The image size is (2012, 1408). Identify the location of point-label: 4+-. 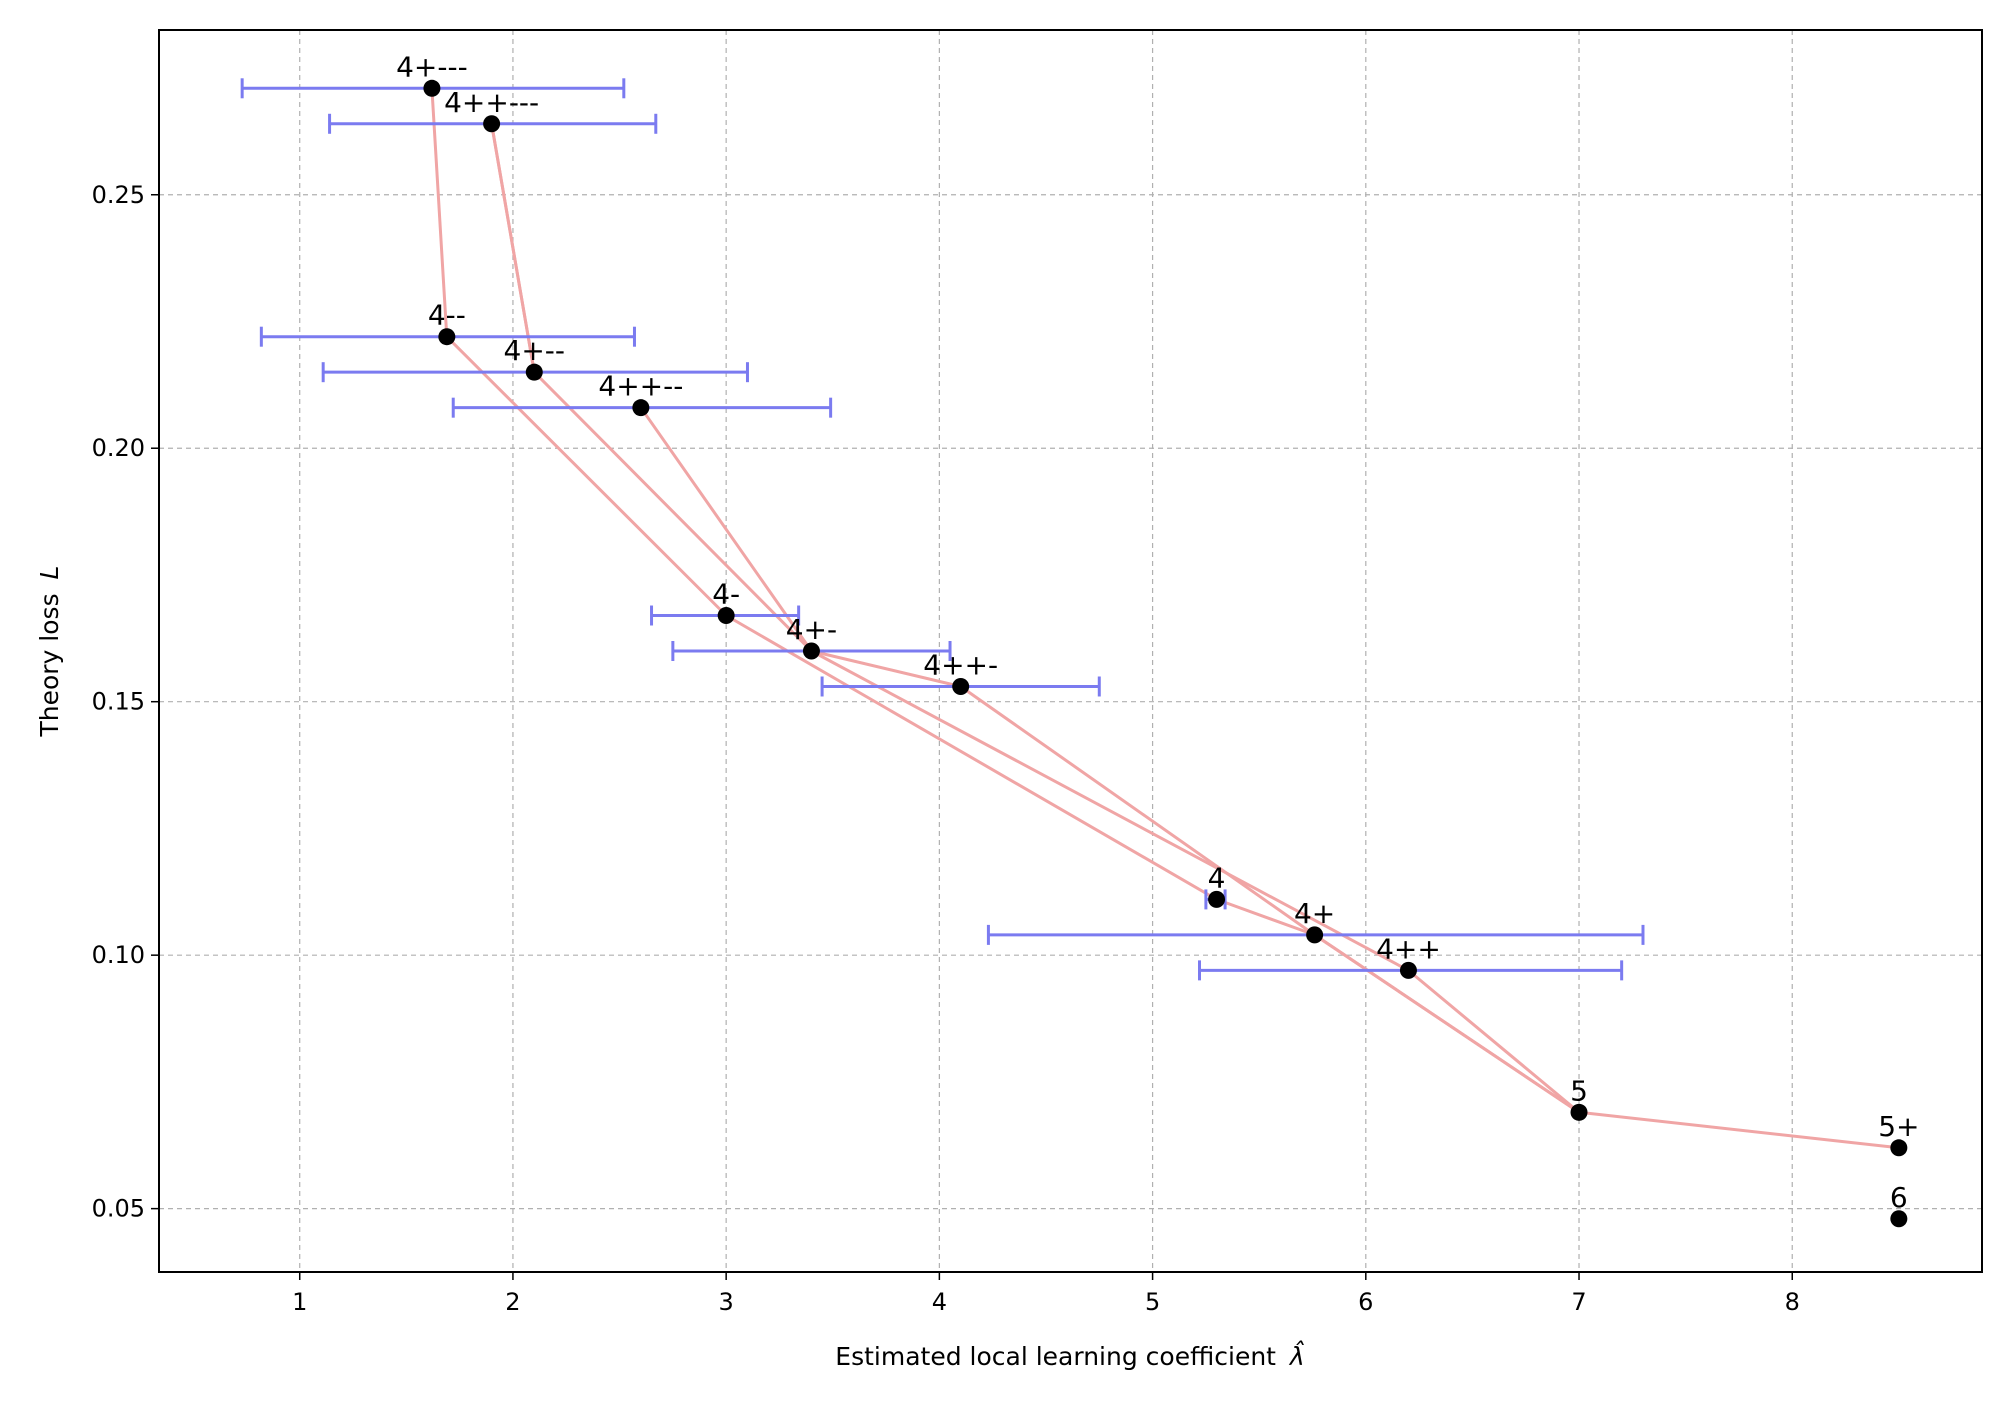
(811, 629).